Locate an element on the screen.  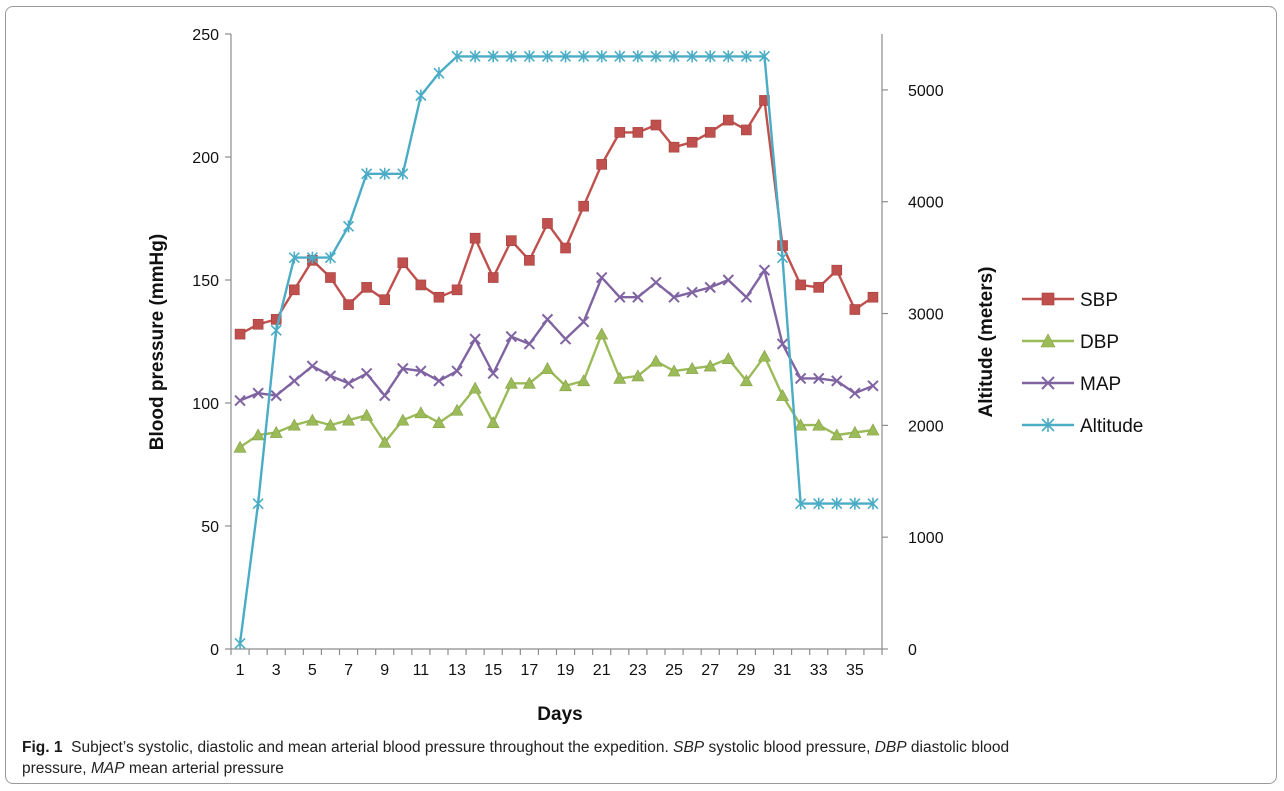
legend: SBP DBP MAP Altitude is located at coordinates (1082, 363).